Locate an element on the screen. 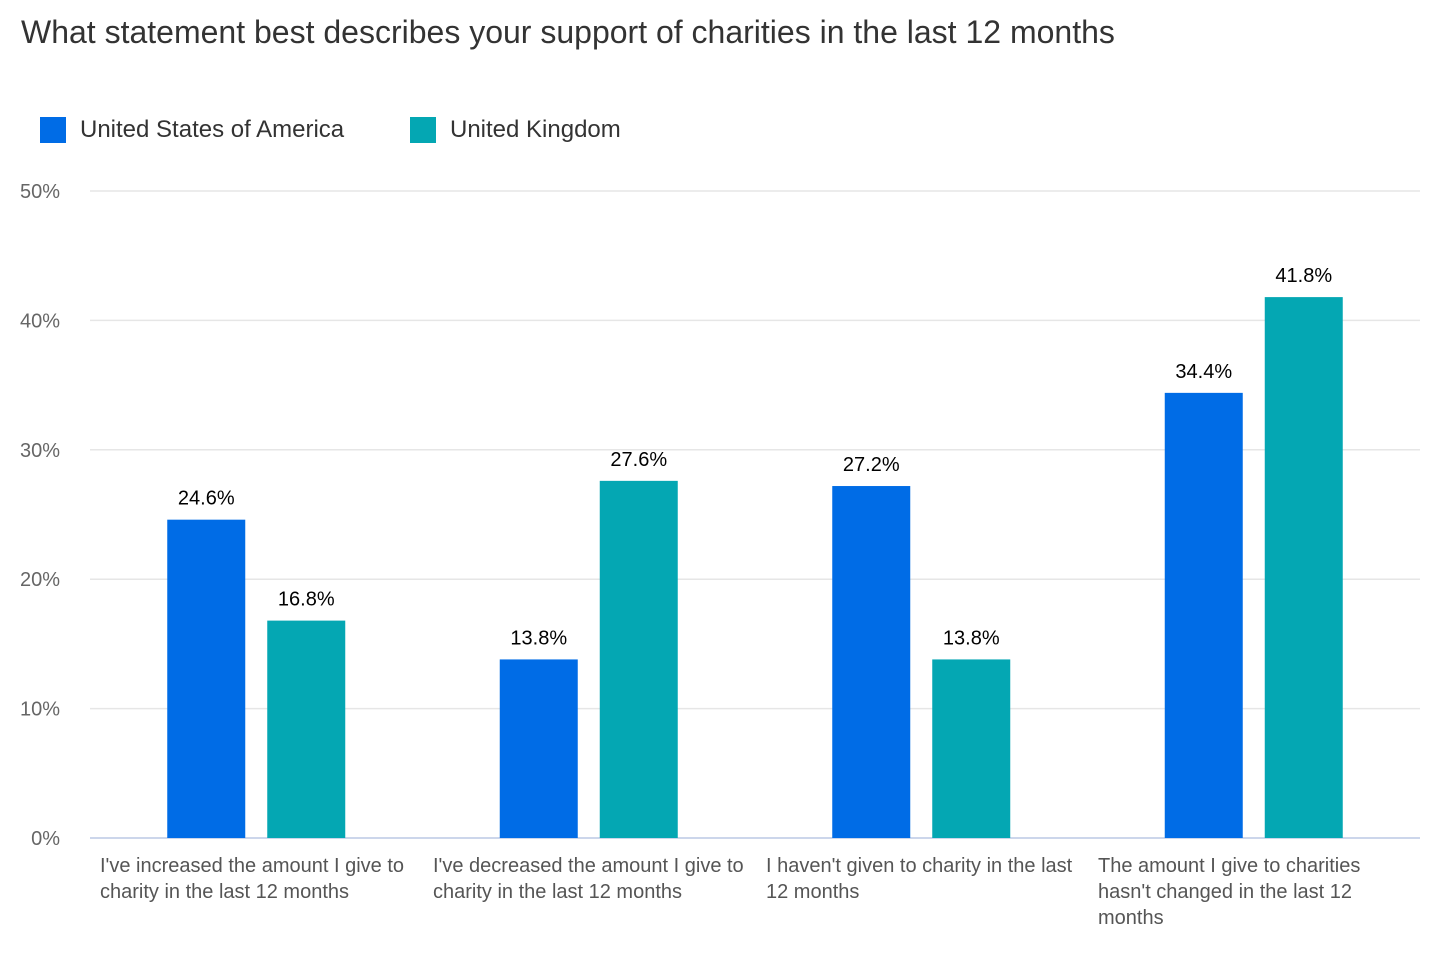  y-tick-label: 50% is located at coordinates (40, 192).